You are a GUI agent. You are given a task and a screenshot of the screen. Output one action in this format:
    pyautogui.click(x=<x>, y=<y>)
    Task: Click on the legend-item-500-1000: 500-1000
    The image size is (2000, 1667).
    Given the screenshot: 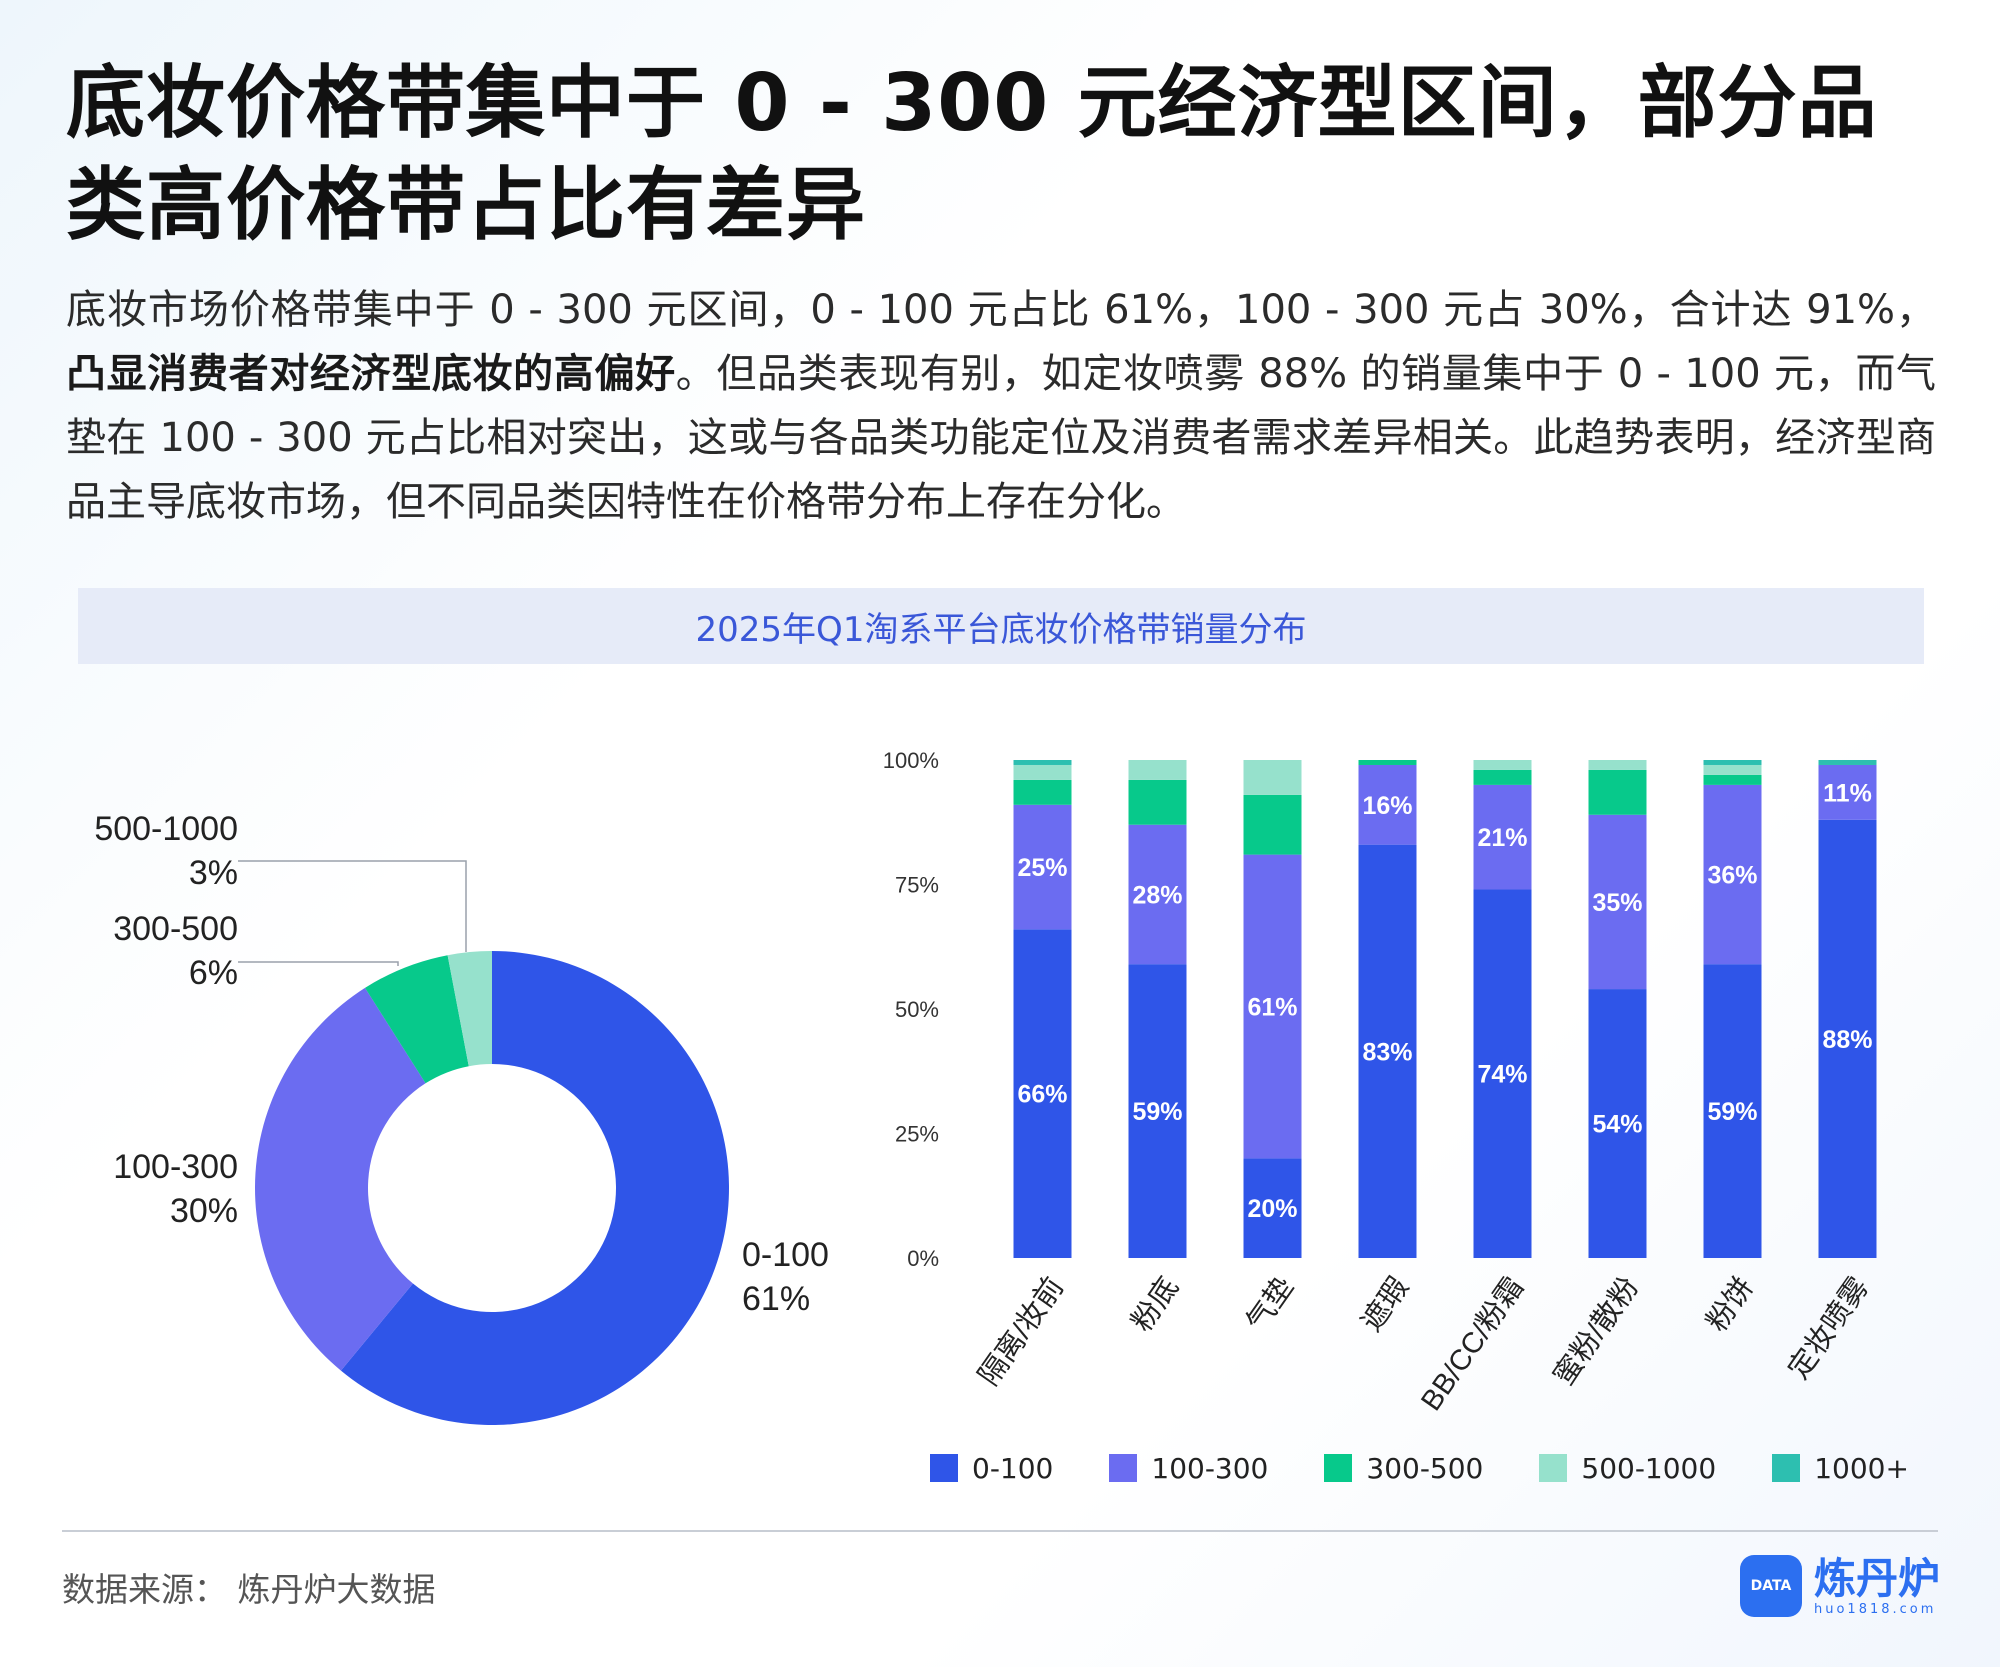 What is the action you would take?
    pyautogui.click(x=1627, y=1468)
    